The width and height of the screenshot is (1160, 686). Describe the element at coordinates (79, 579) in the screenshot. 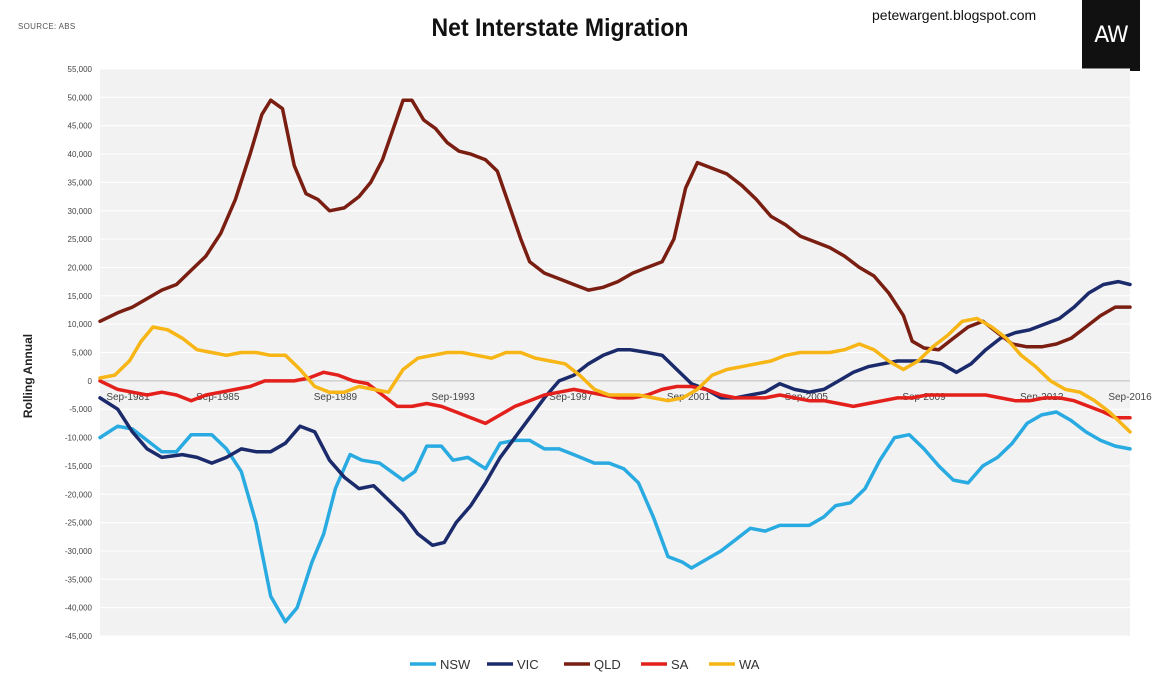

I see `y-tick-label: -35,000` at that location.